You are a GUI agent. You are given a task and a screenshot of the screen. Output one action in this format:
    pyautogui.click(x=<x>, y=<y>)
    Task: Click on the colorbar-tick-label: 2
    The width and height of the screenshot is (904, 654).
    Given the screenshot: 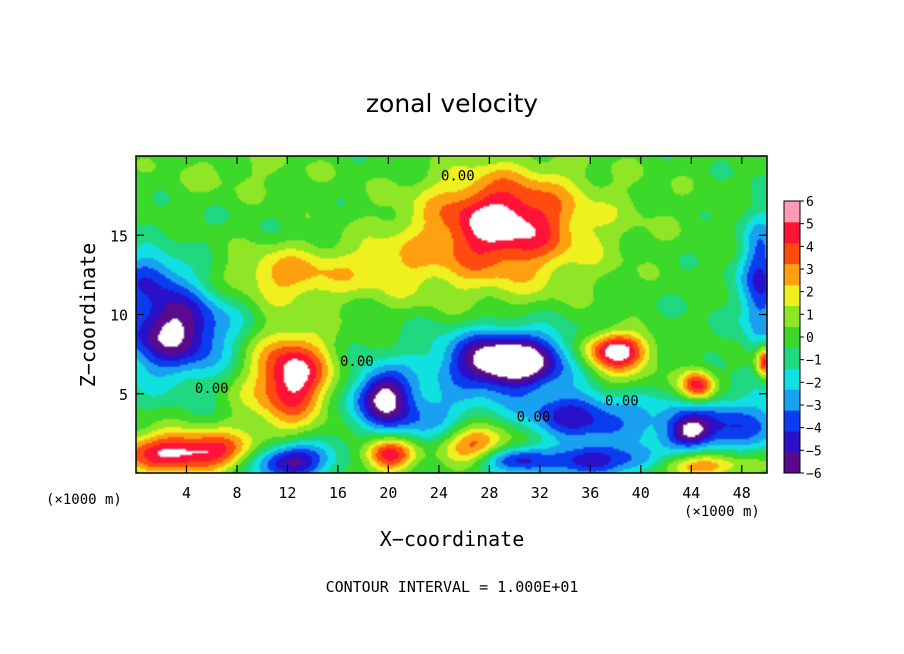 What is the action you would take?
    pyautogui.click(x=810, y=293)
    